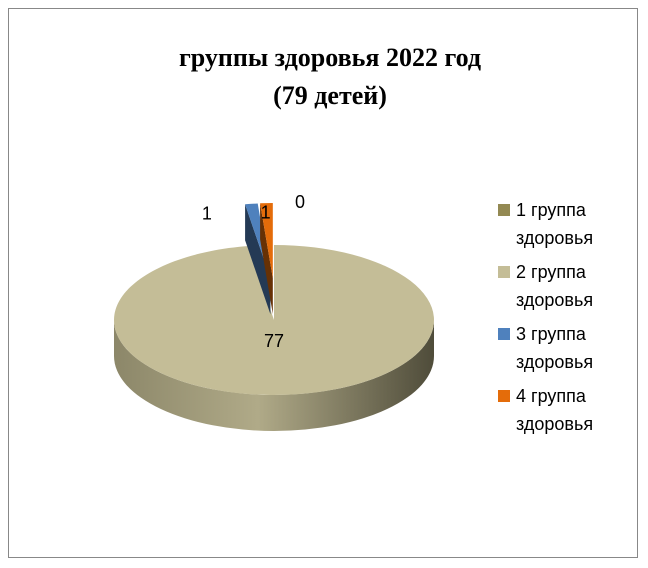 The height and width of the screenshot is (568, 648). I want to click on legend-item: 2 группа здоровья, so click(563, 286).